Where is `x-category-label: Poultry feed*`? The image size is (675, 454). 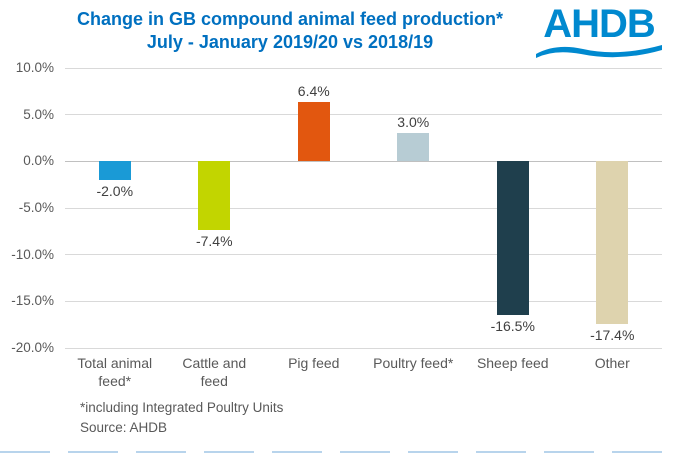 x-category-label: Poultry feed* is located at coordinates (413, 363).